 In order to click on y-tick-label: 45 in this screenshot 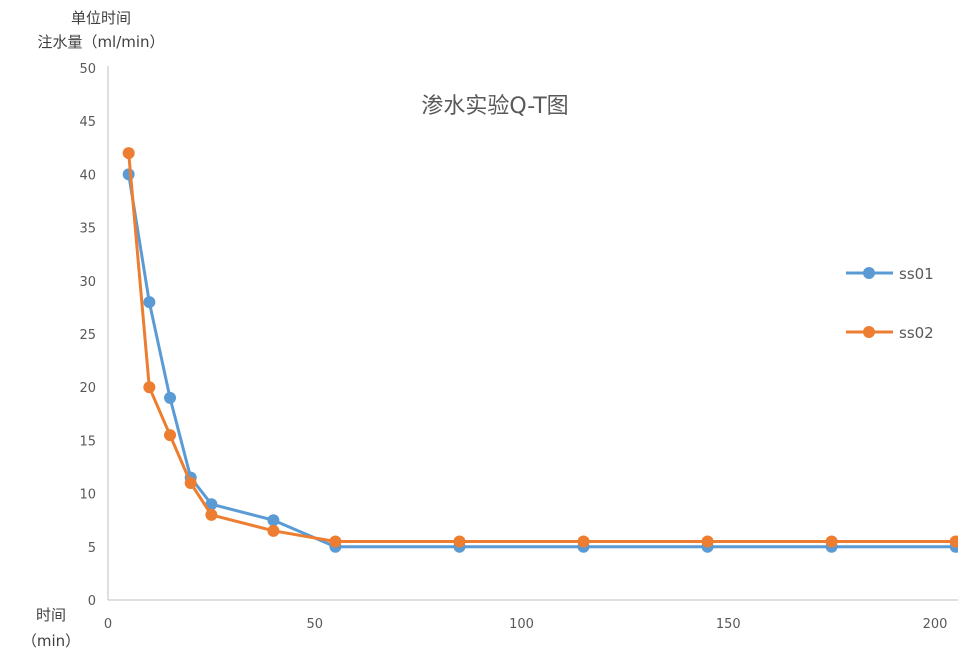, I will do `click(87, 122)`.